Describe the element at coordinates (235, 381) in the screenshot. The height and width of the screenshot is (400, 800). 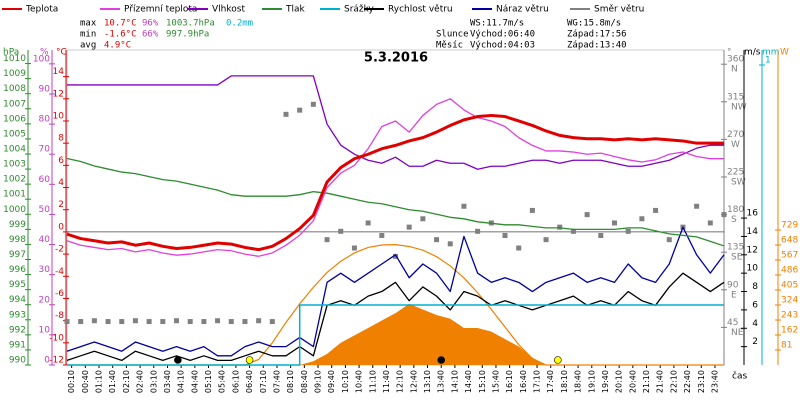
I see `x-tick-label: 06:10` at that location.